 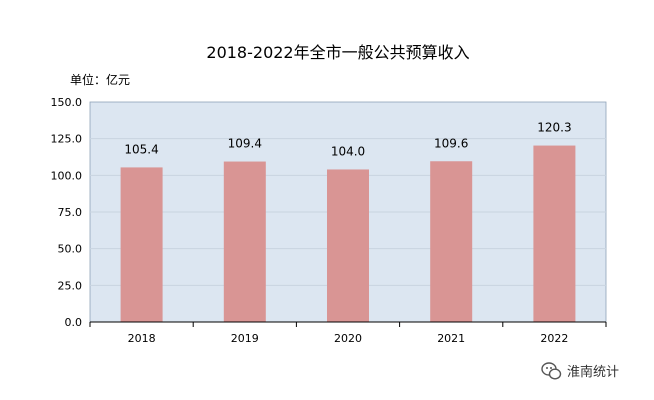 I want to click on y-tick-label: 0.0, so click(x=74, y=322).